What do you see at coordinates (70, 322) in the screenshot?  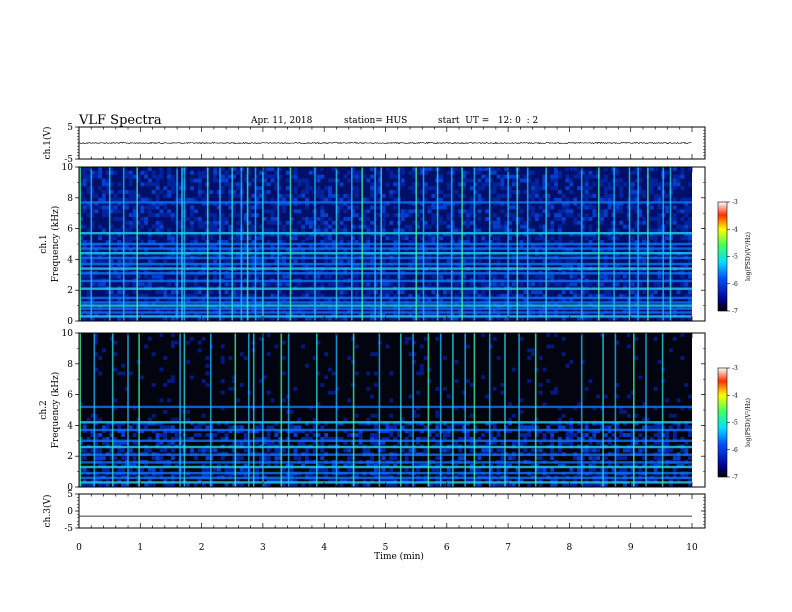 I see `y-tick-label: 0` at bounding box center [70, 322].